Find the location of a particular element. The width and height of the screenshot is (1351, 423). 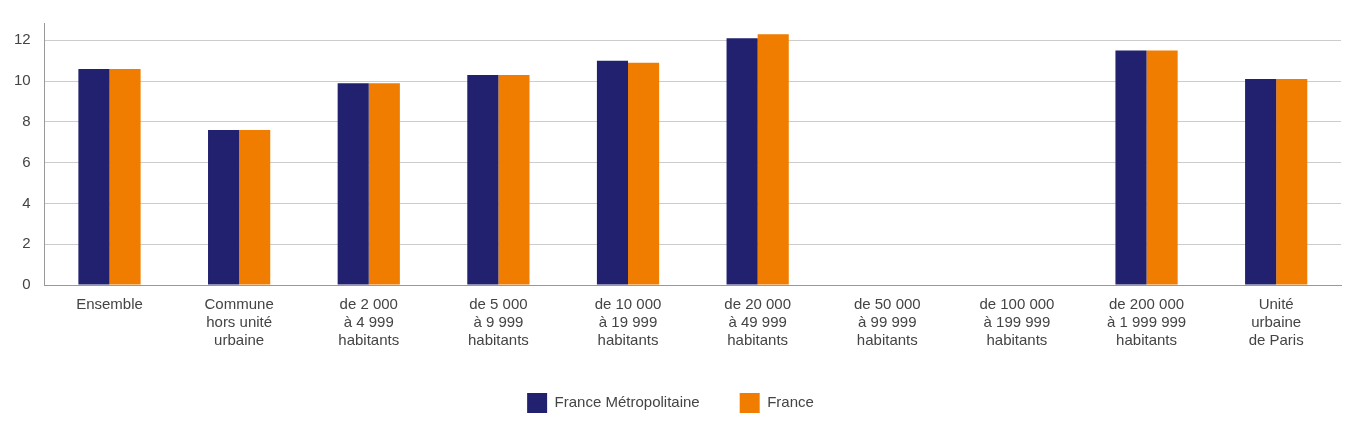

x-tick-label: Unité urbaine de Paris is located at coordinates (1276, 322).